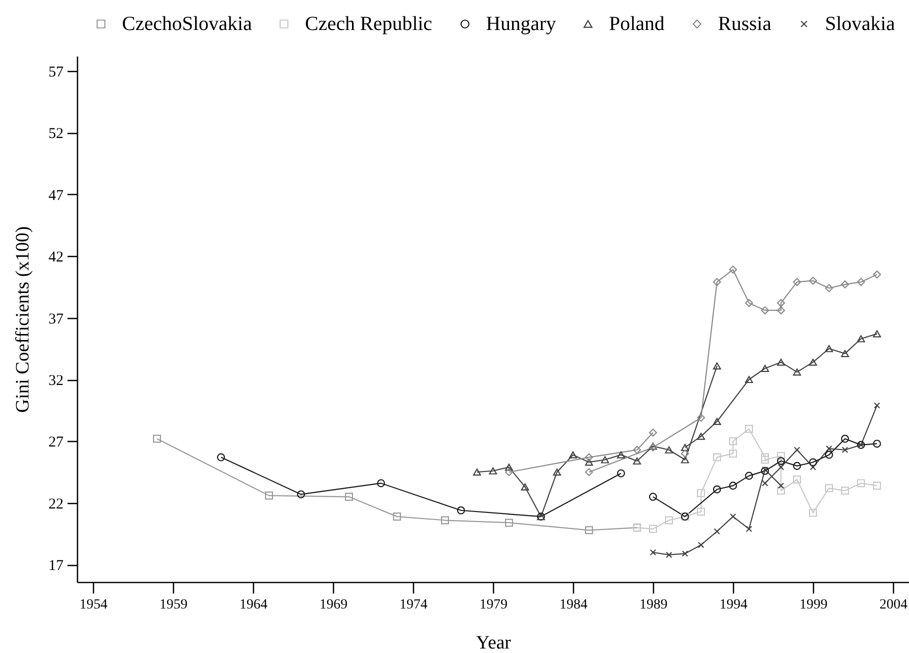 The image size is (909, 653). Describe the element at coordinates (414, 605) in the screenshot. I see `x-tick-label: 1974` at that location.